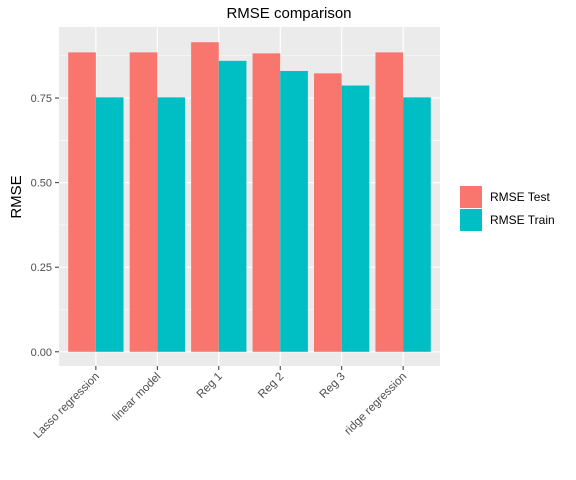  Describe the element at coordinates (16, 196) in the screenshot. I see `y-axis-title: RMSE` at that location.